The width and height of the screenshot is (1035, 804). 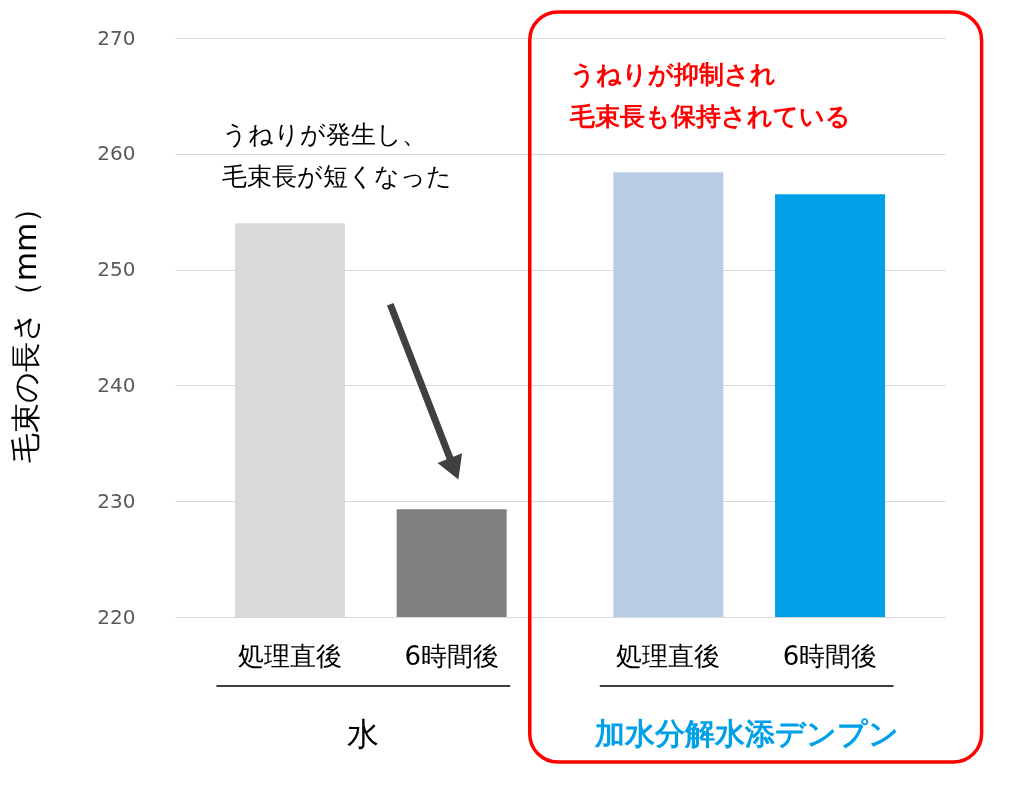 What do you see at coordinates (116, 616) in the screenshot?
I see `y-tick-label: 220` at bounding box center [116, 616].